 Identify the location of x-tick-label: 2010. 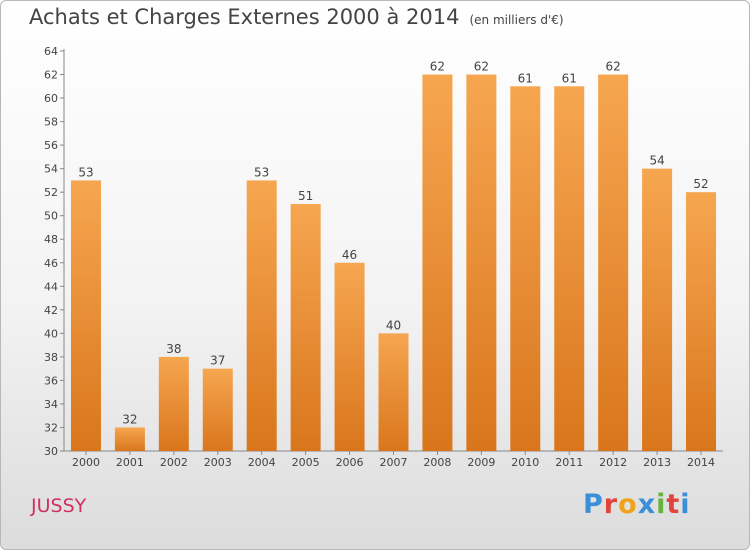
(525, 462).